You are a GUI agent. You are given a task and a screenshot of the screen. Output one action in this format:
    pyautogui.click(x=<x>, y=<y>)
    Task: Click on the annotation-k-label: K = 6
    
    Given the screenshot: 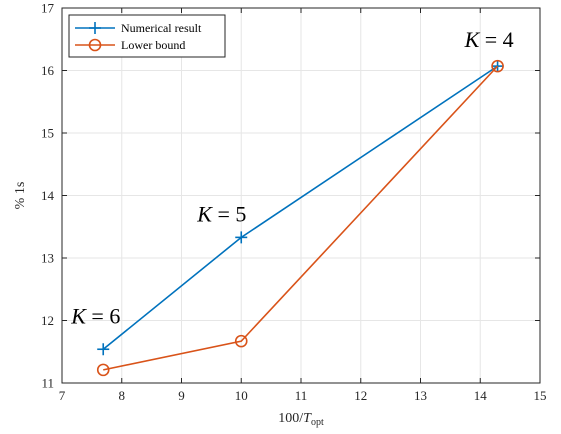 What is the action you would take?
    pyautogui.click(x=95, y=315)
    